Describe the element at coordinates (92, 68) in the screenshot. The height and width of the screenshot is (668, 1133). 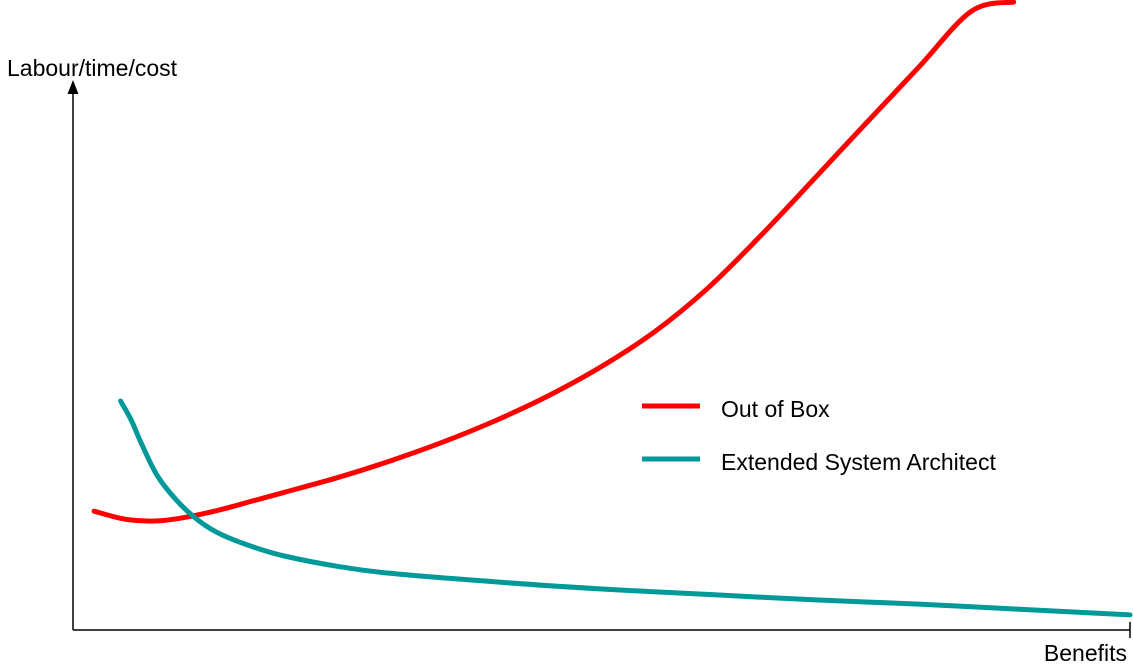
I see `y-axis-label: Labour/time/cost` at that location.